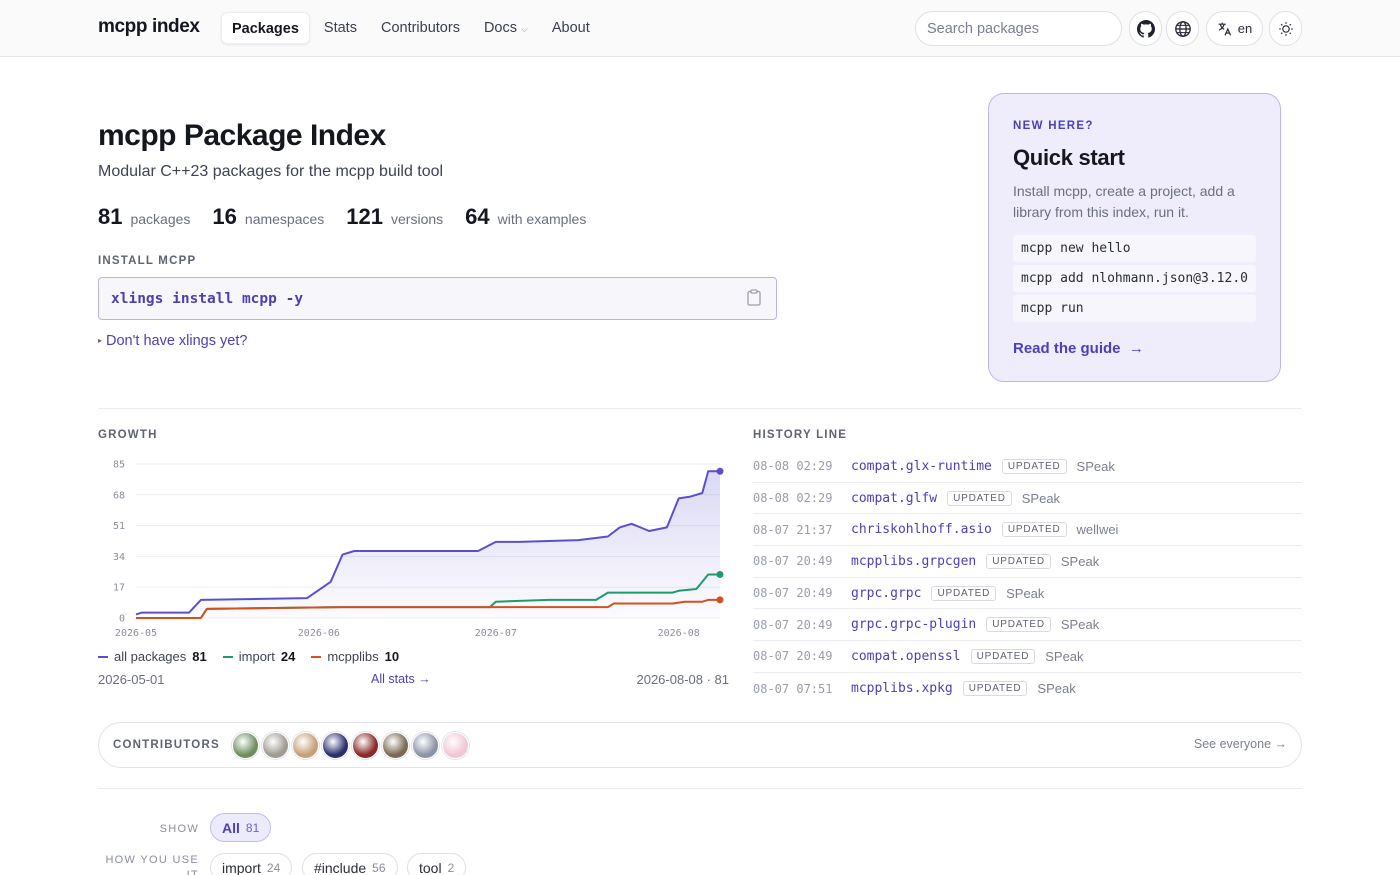 The image size is (1400, 875). I want to click on no-xlings-toggle: ▸ Don't have xlings yet?, so click(172, 341).